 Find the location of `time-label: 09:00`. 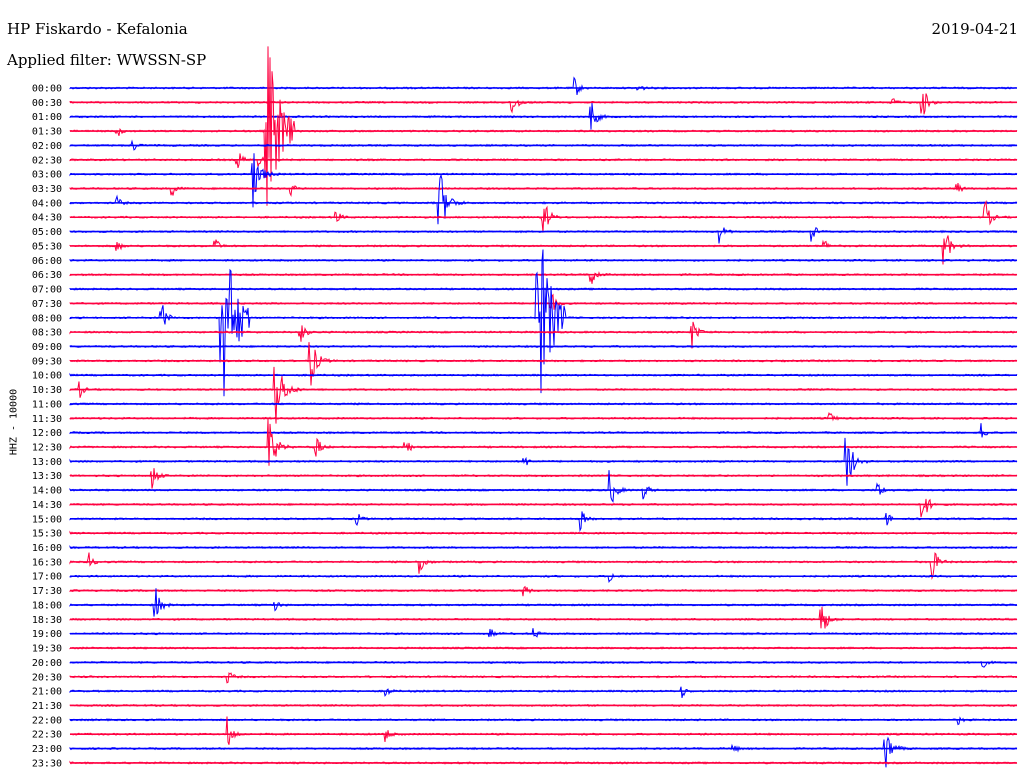

time-label: 09:00 is located at coordinates (47, 347).